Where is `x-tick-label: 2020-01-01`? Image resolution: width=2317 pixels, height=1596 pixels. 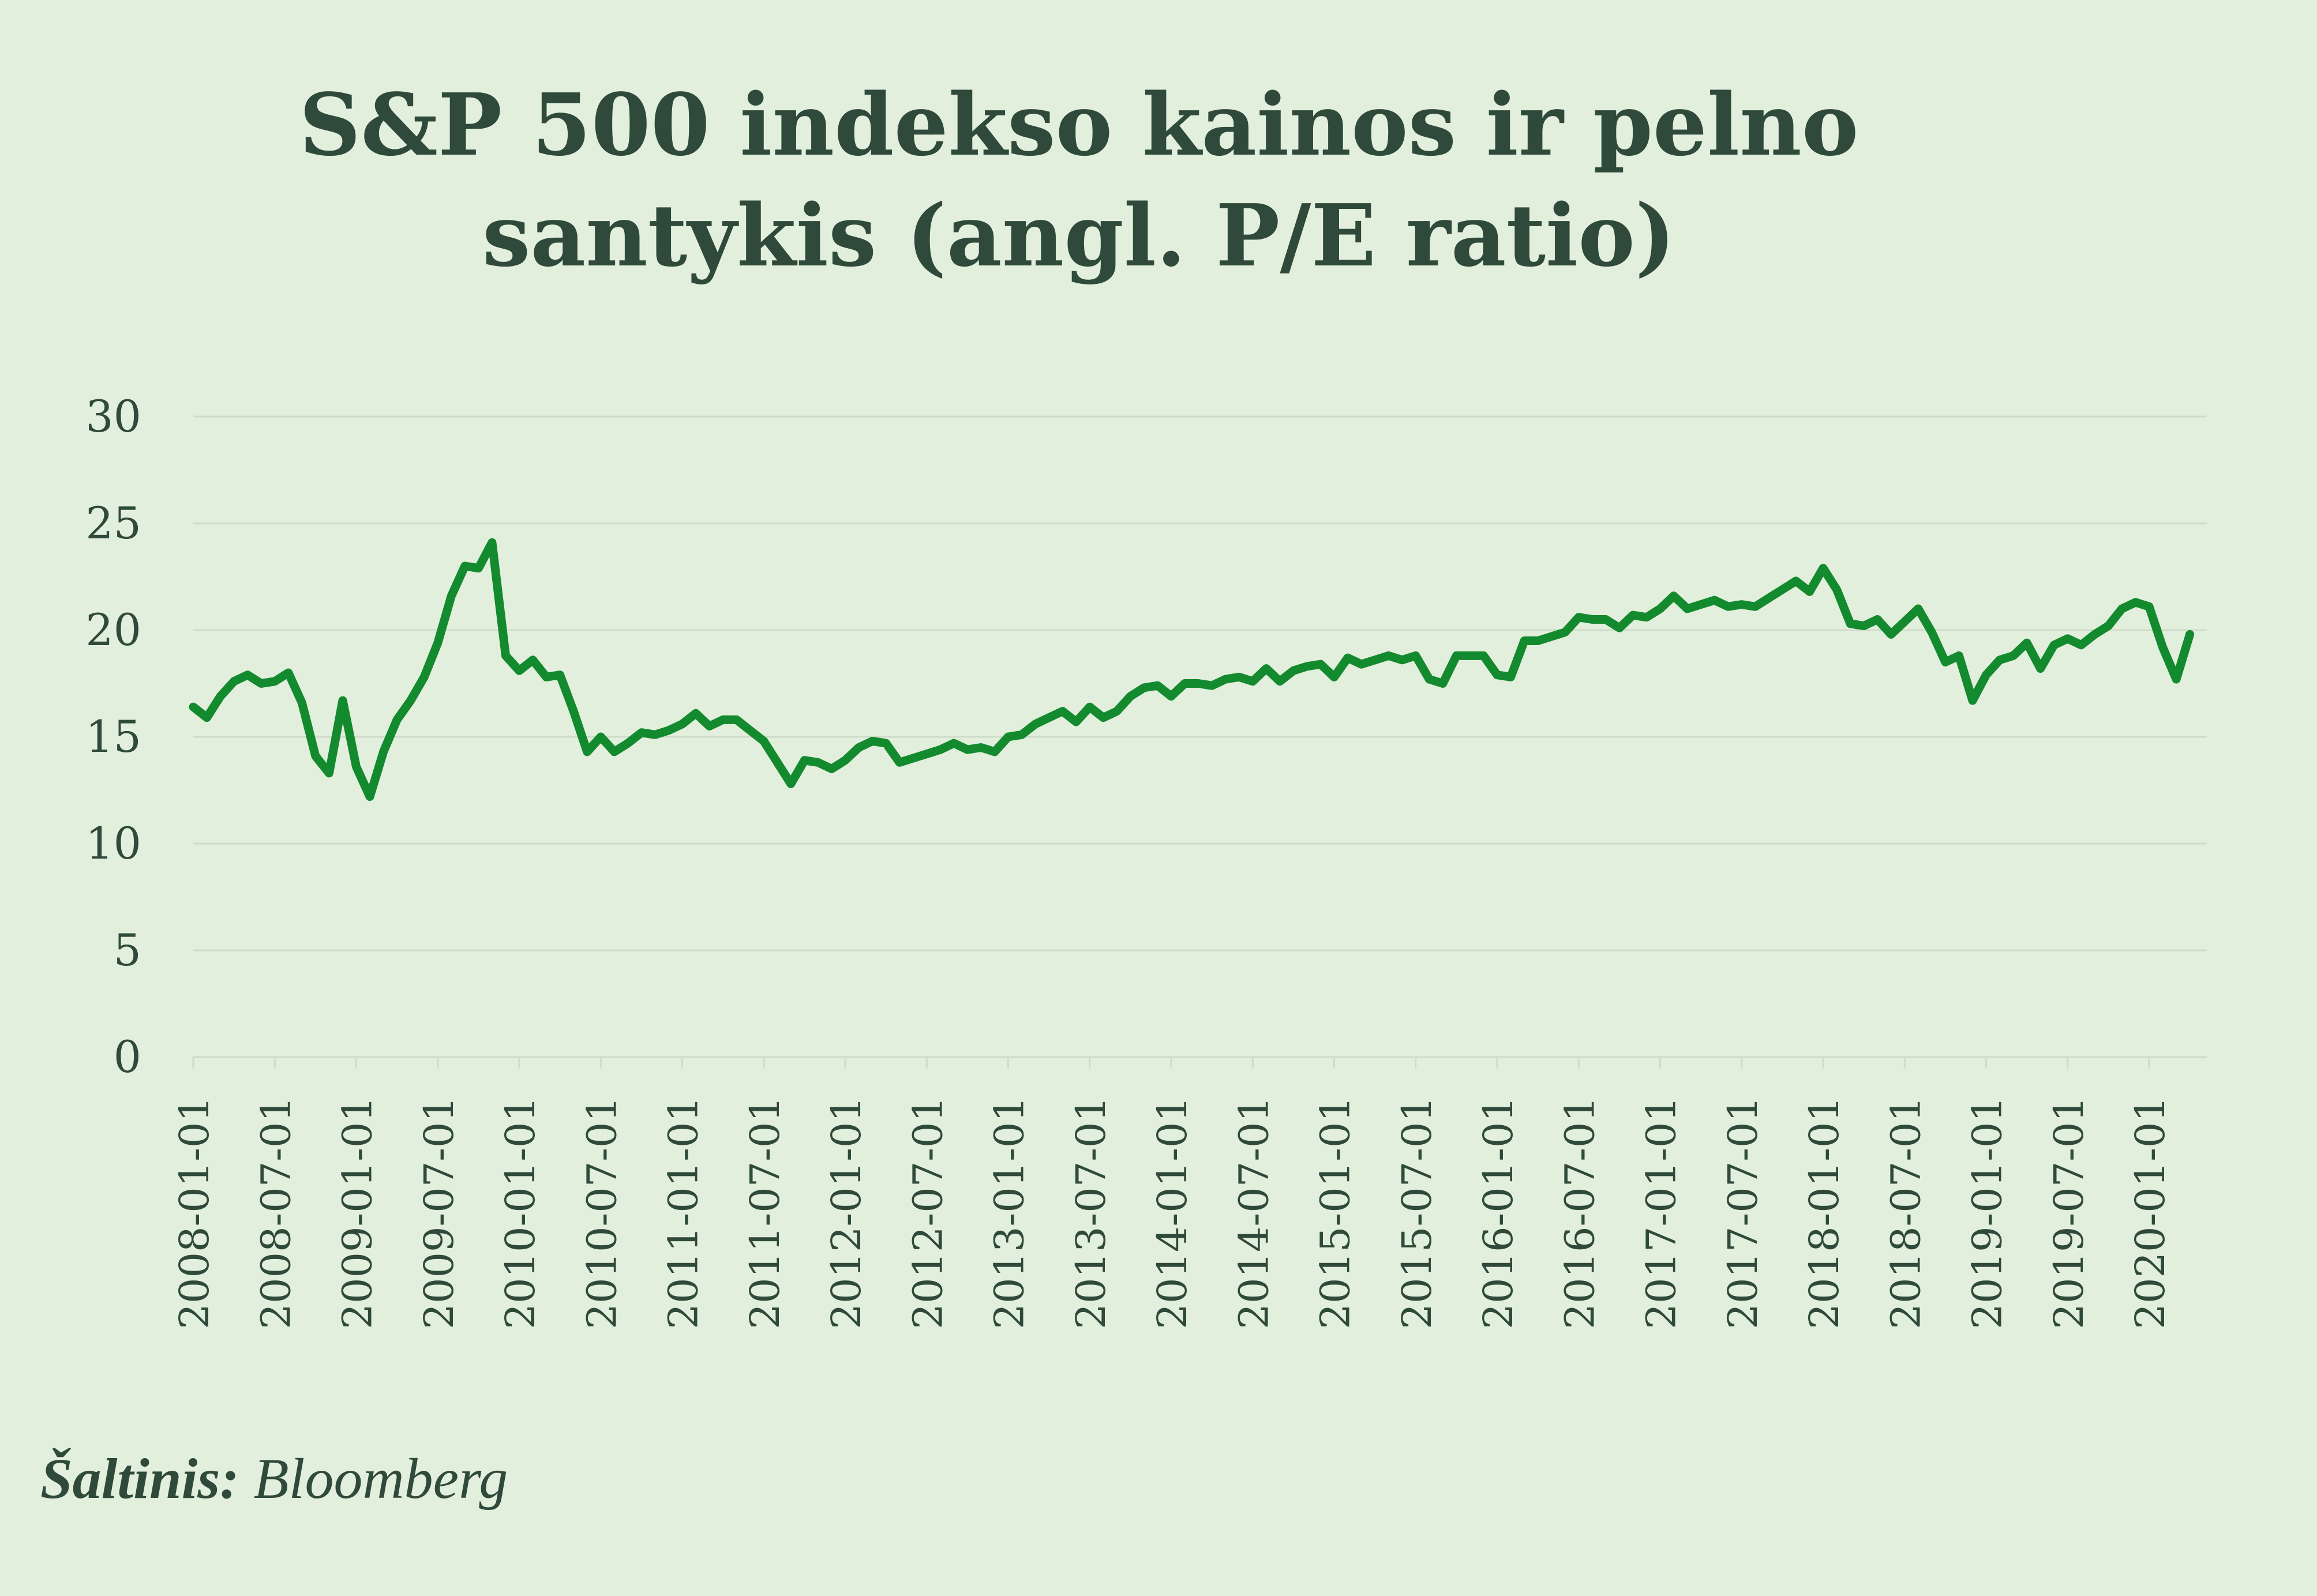 x-tick-label: 2020-01-01 is located at coordinates (2150, 1212).